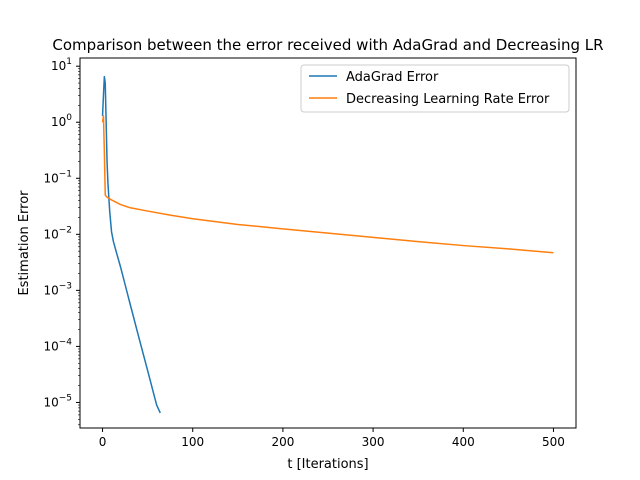  I want to click on y-tick-label-1: 10⁻⁴, so click(57, 345).